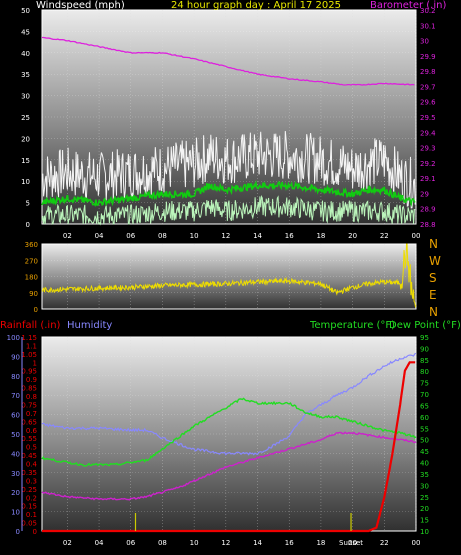 The width and height of the screenshot is (461, 555). I want to click on barometer-tick-label: 29.7, so click(428, 87).